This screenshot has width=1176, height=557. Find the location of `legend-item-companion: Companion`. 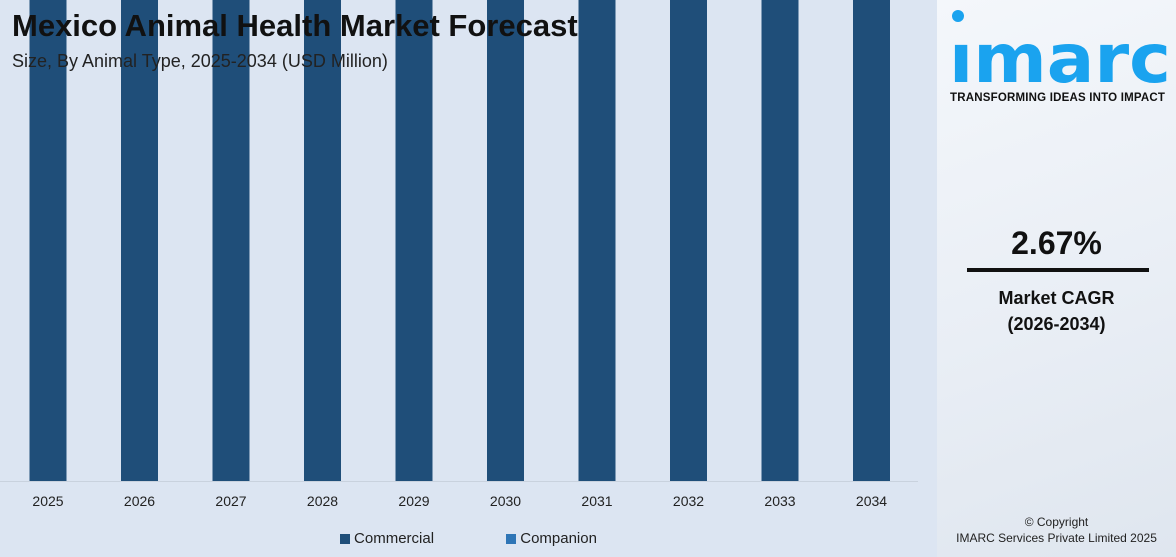

legend-item-companion: Companion is located at coordinates (551, 538).